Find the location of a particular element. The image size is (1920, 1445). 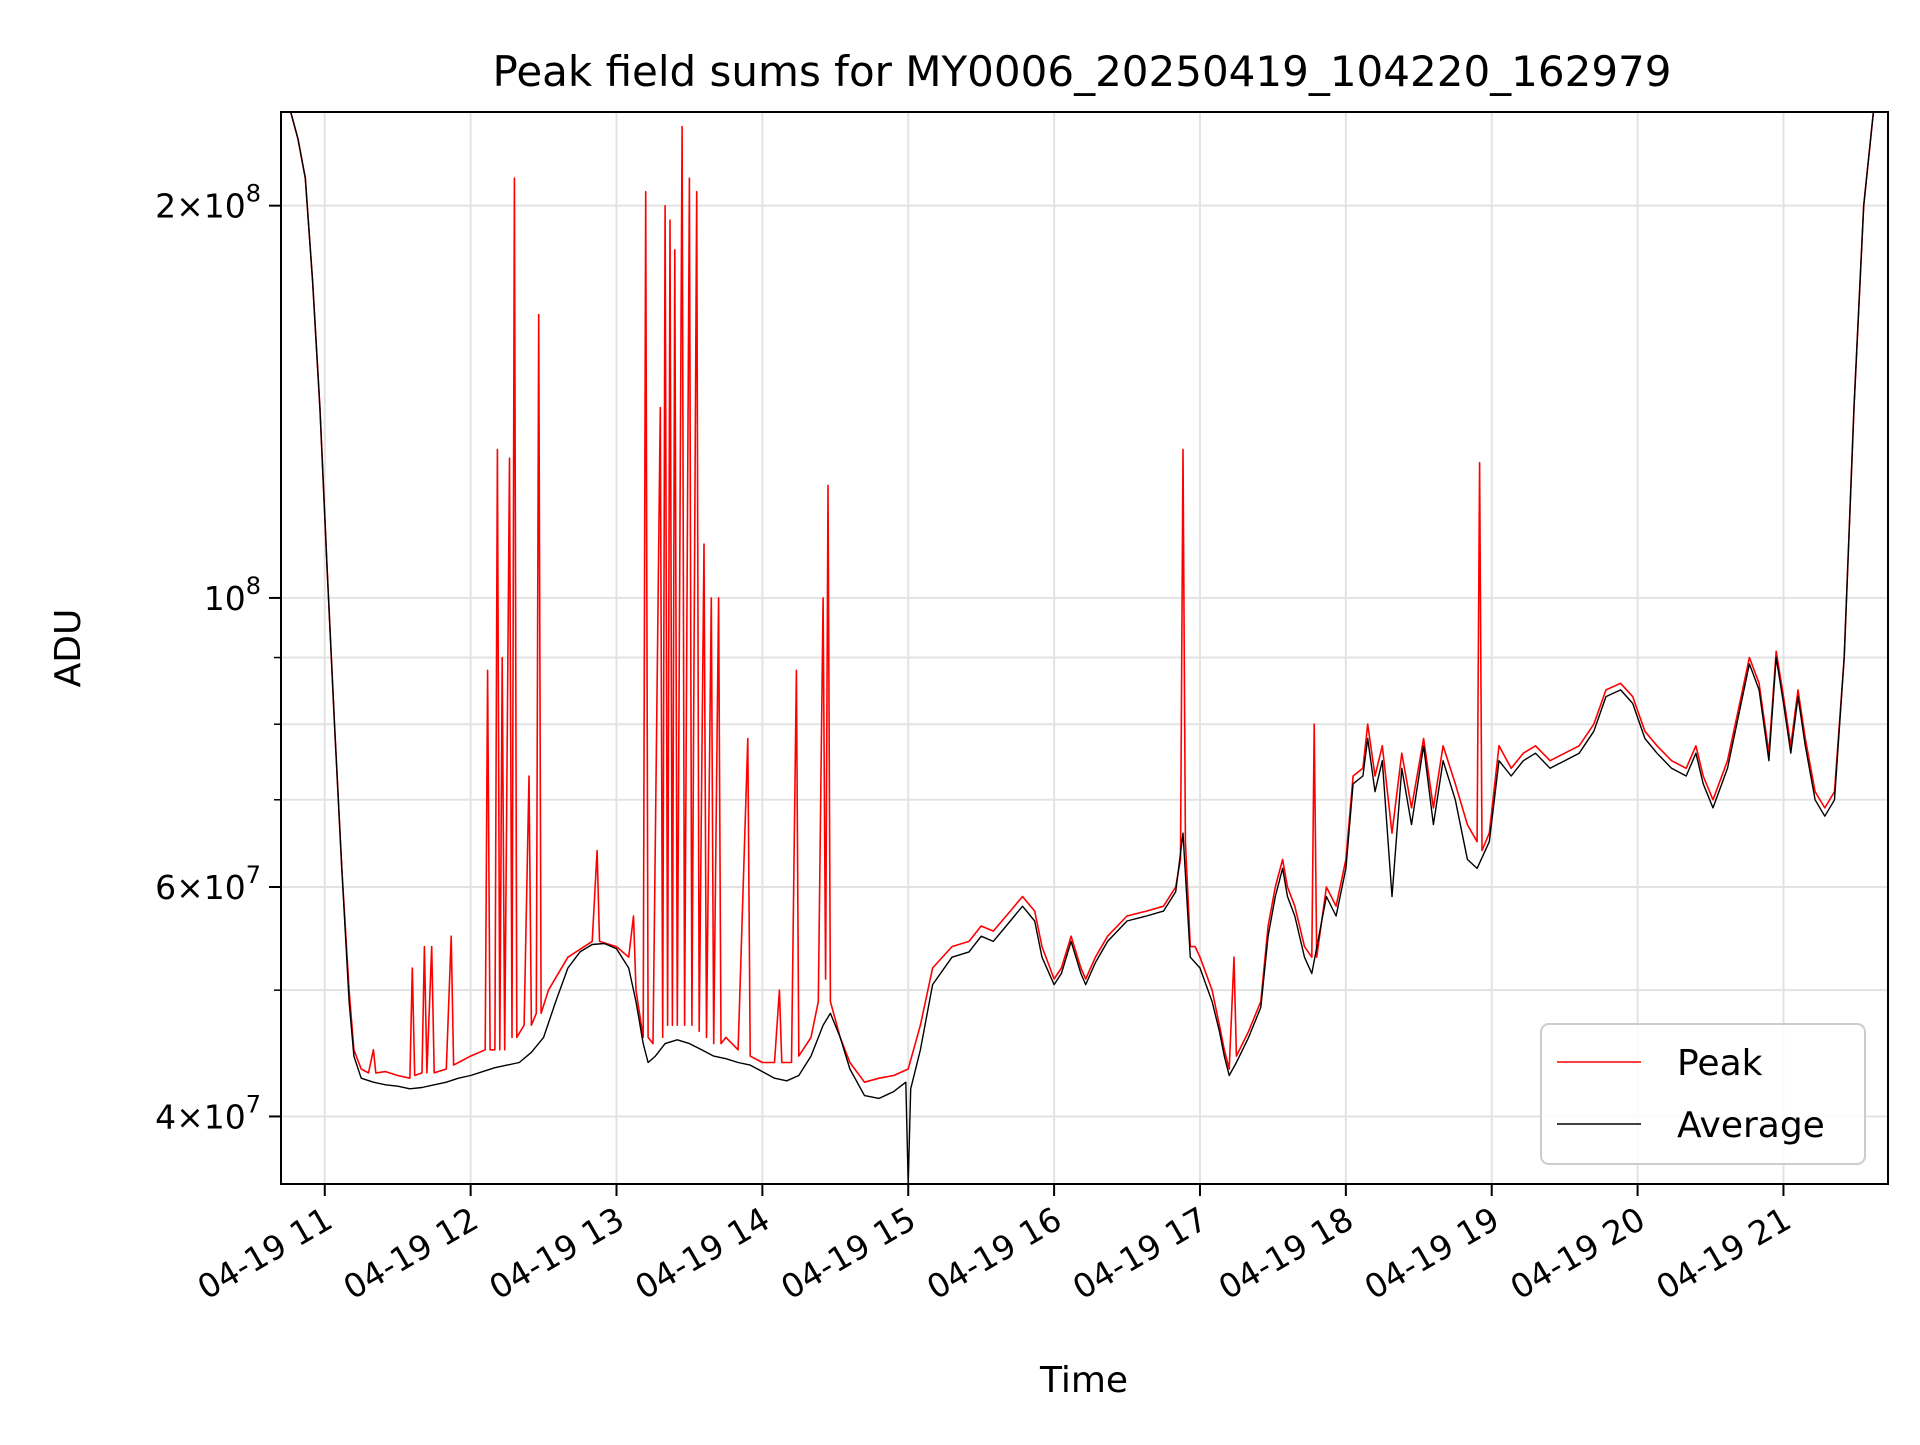

legend: Peak Average is located at coordinates (1703, 1094).